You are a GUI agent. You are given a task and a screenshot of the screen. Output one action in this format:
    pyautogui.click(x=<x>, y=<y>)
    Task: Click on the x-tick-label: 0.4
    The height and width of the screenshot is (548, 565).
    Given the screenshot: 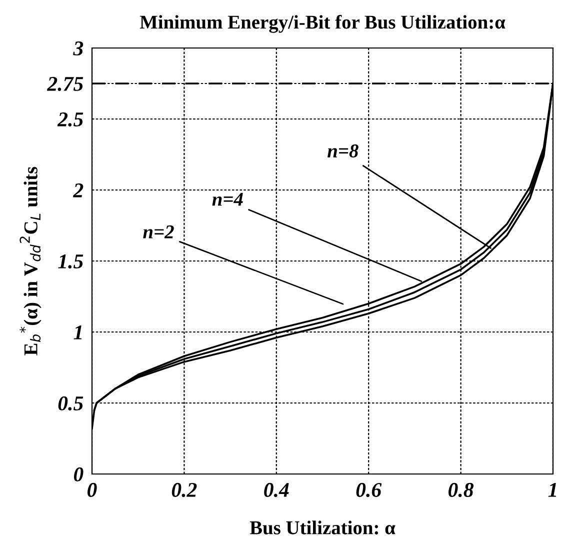 What is the action you would take?
    pyautogui.click(x=276, y=490)
    